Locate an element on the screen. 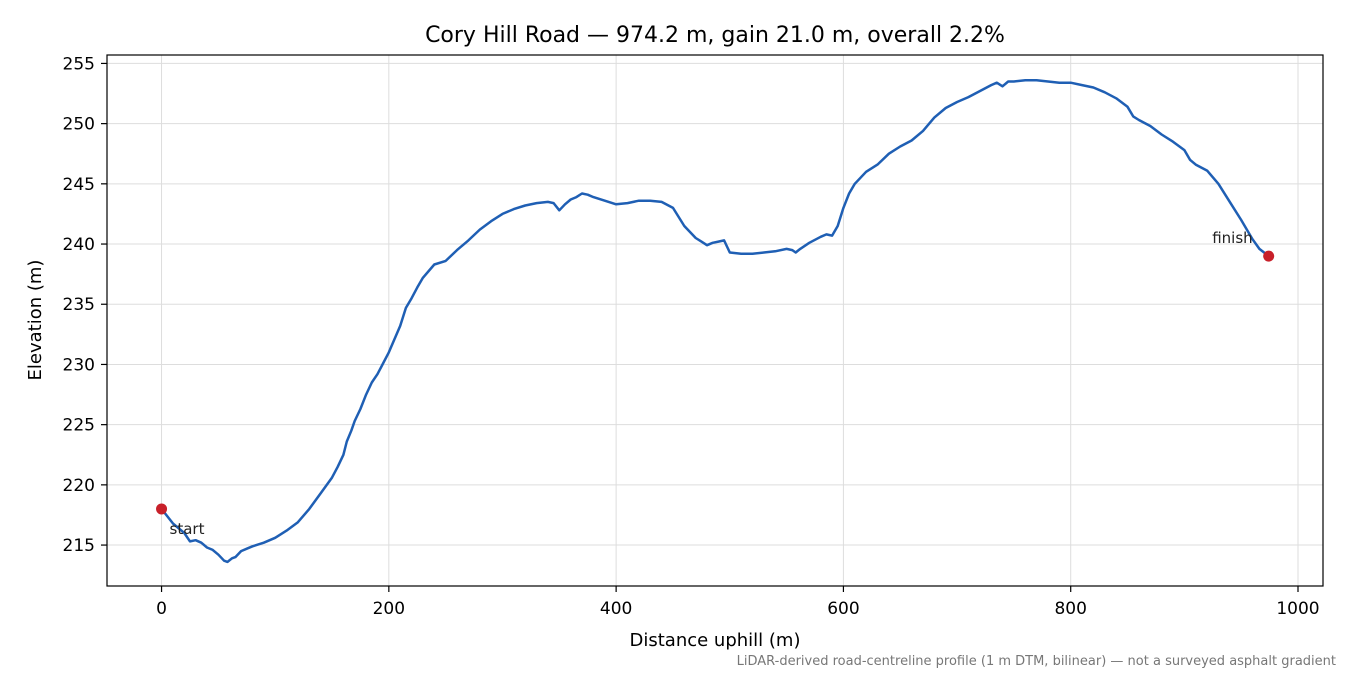 The height and width of the screenshot is (675, 1350). y-tick-label: 230 is located at coordinates (79, 365).